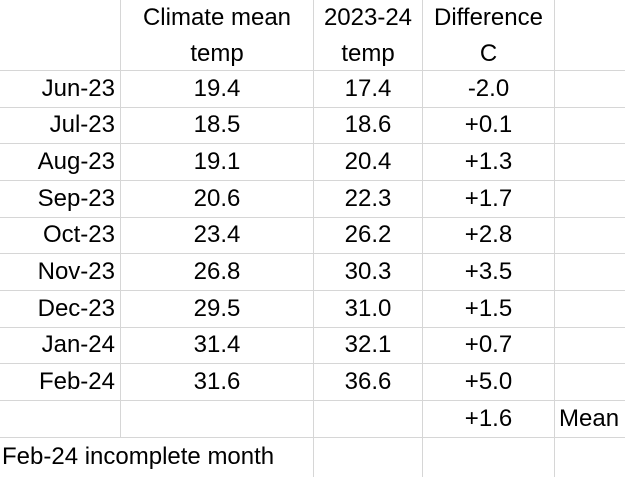 The image size is (625, 477). I want to click on cell-month: Sep-23, so click(60, 198).